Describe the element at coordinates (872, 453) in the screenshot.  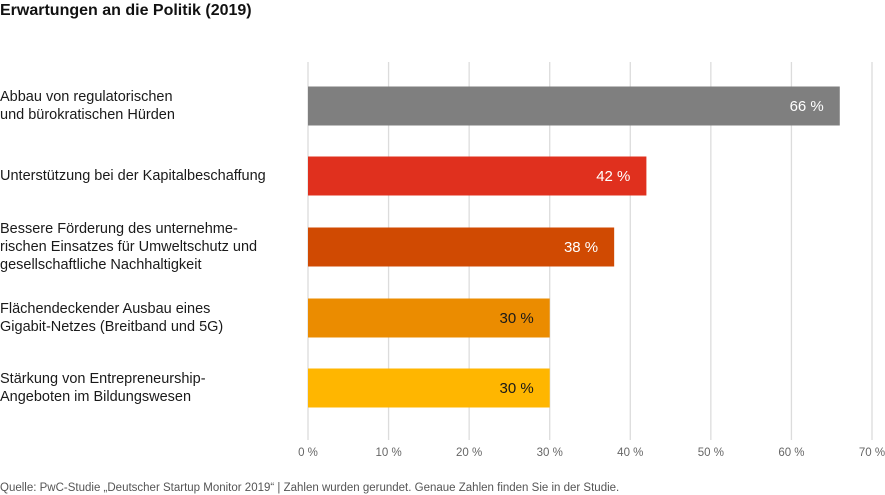
I see `x-tick-label: 70 %` at that location.